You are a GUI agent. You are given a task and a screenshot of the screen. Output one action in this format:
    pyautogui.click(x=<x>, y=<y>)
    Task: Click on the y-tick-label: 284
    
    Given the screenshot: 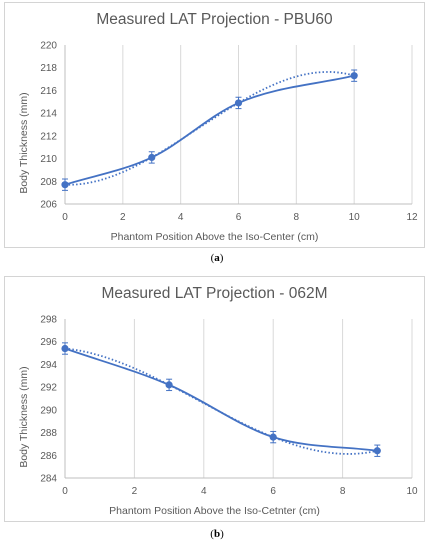 What is the action you would take?
    pyautogui.click(x=48, y=479)
    